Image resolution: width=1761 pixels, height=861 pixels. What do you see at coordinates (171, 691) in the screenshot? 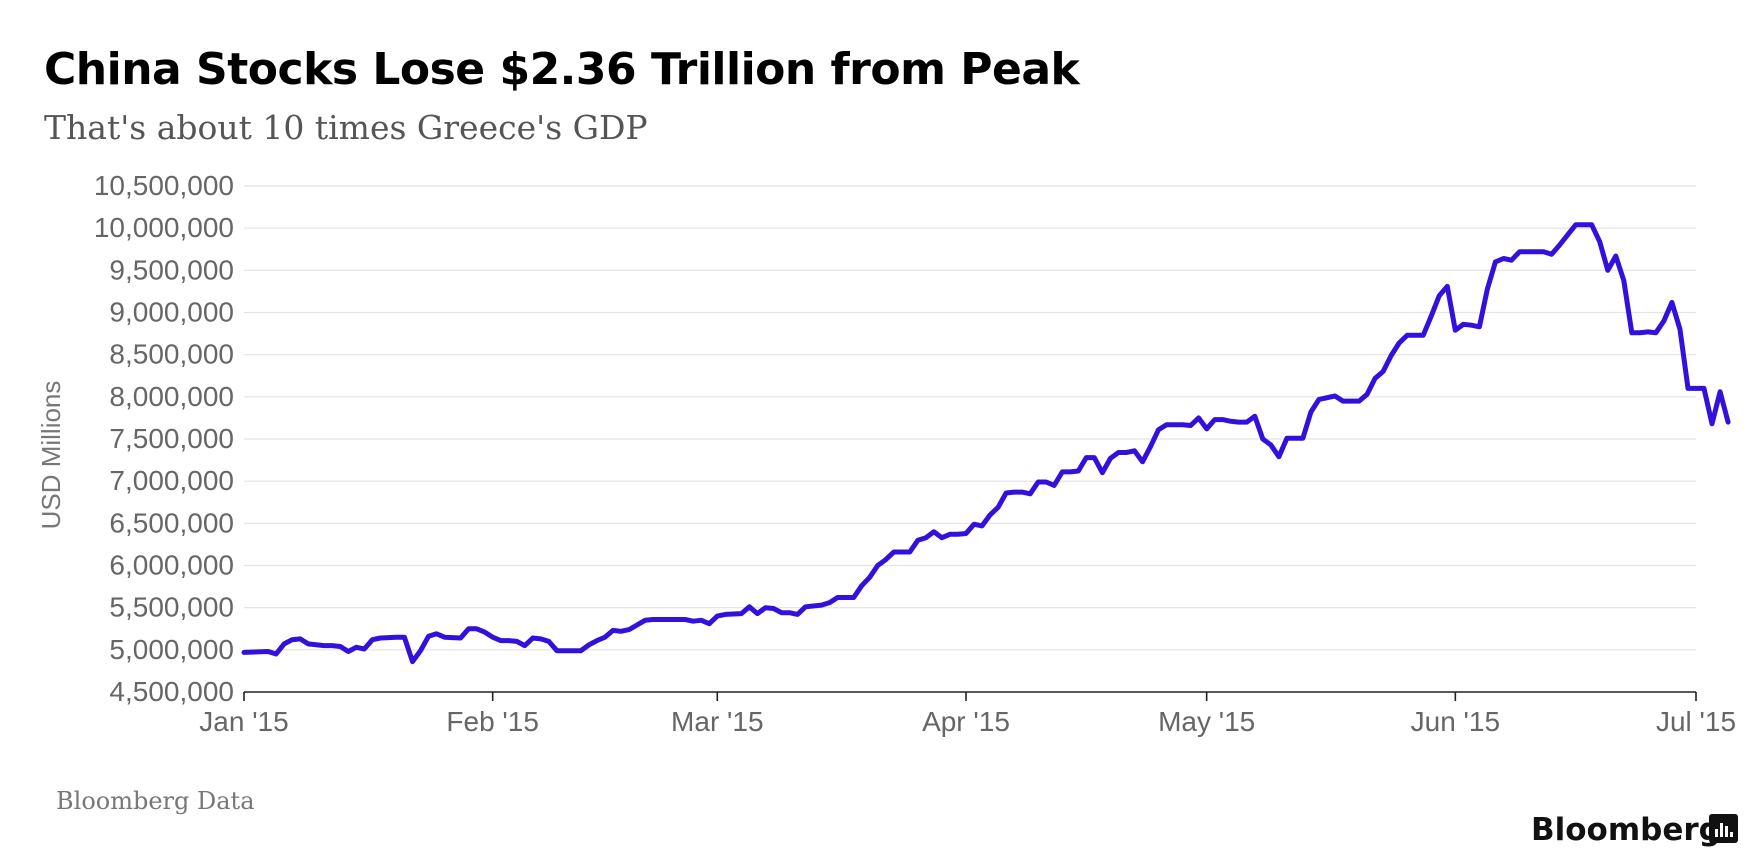
I see `y-tick-label: 4,500,000` at bounding box center [171, 691].